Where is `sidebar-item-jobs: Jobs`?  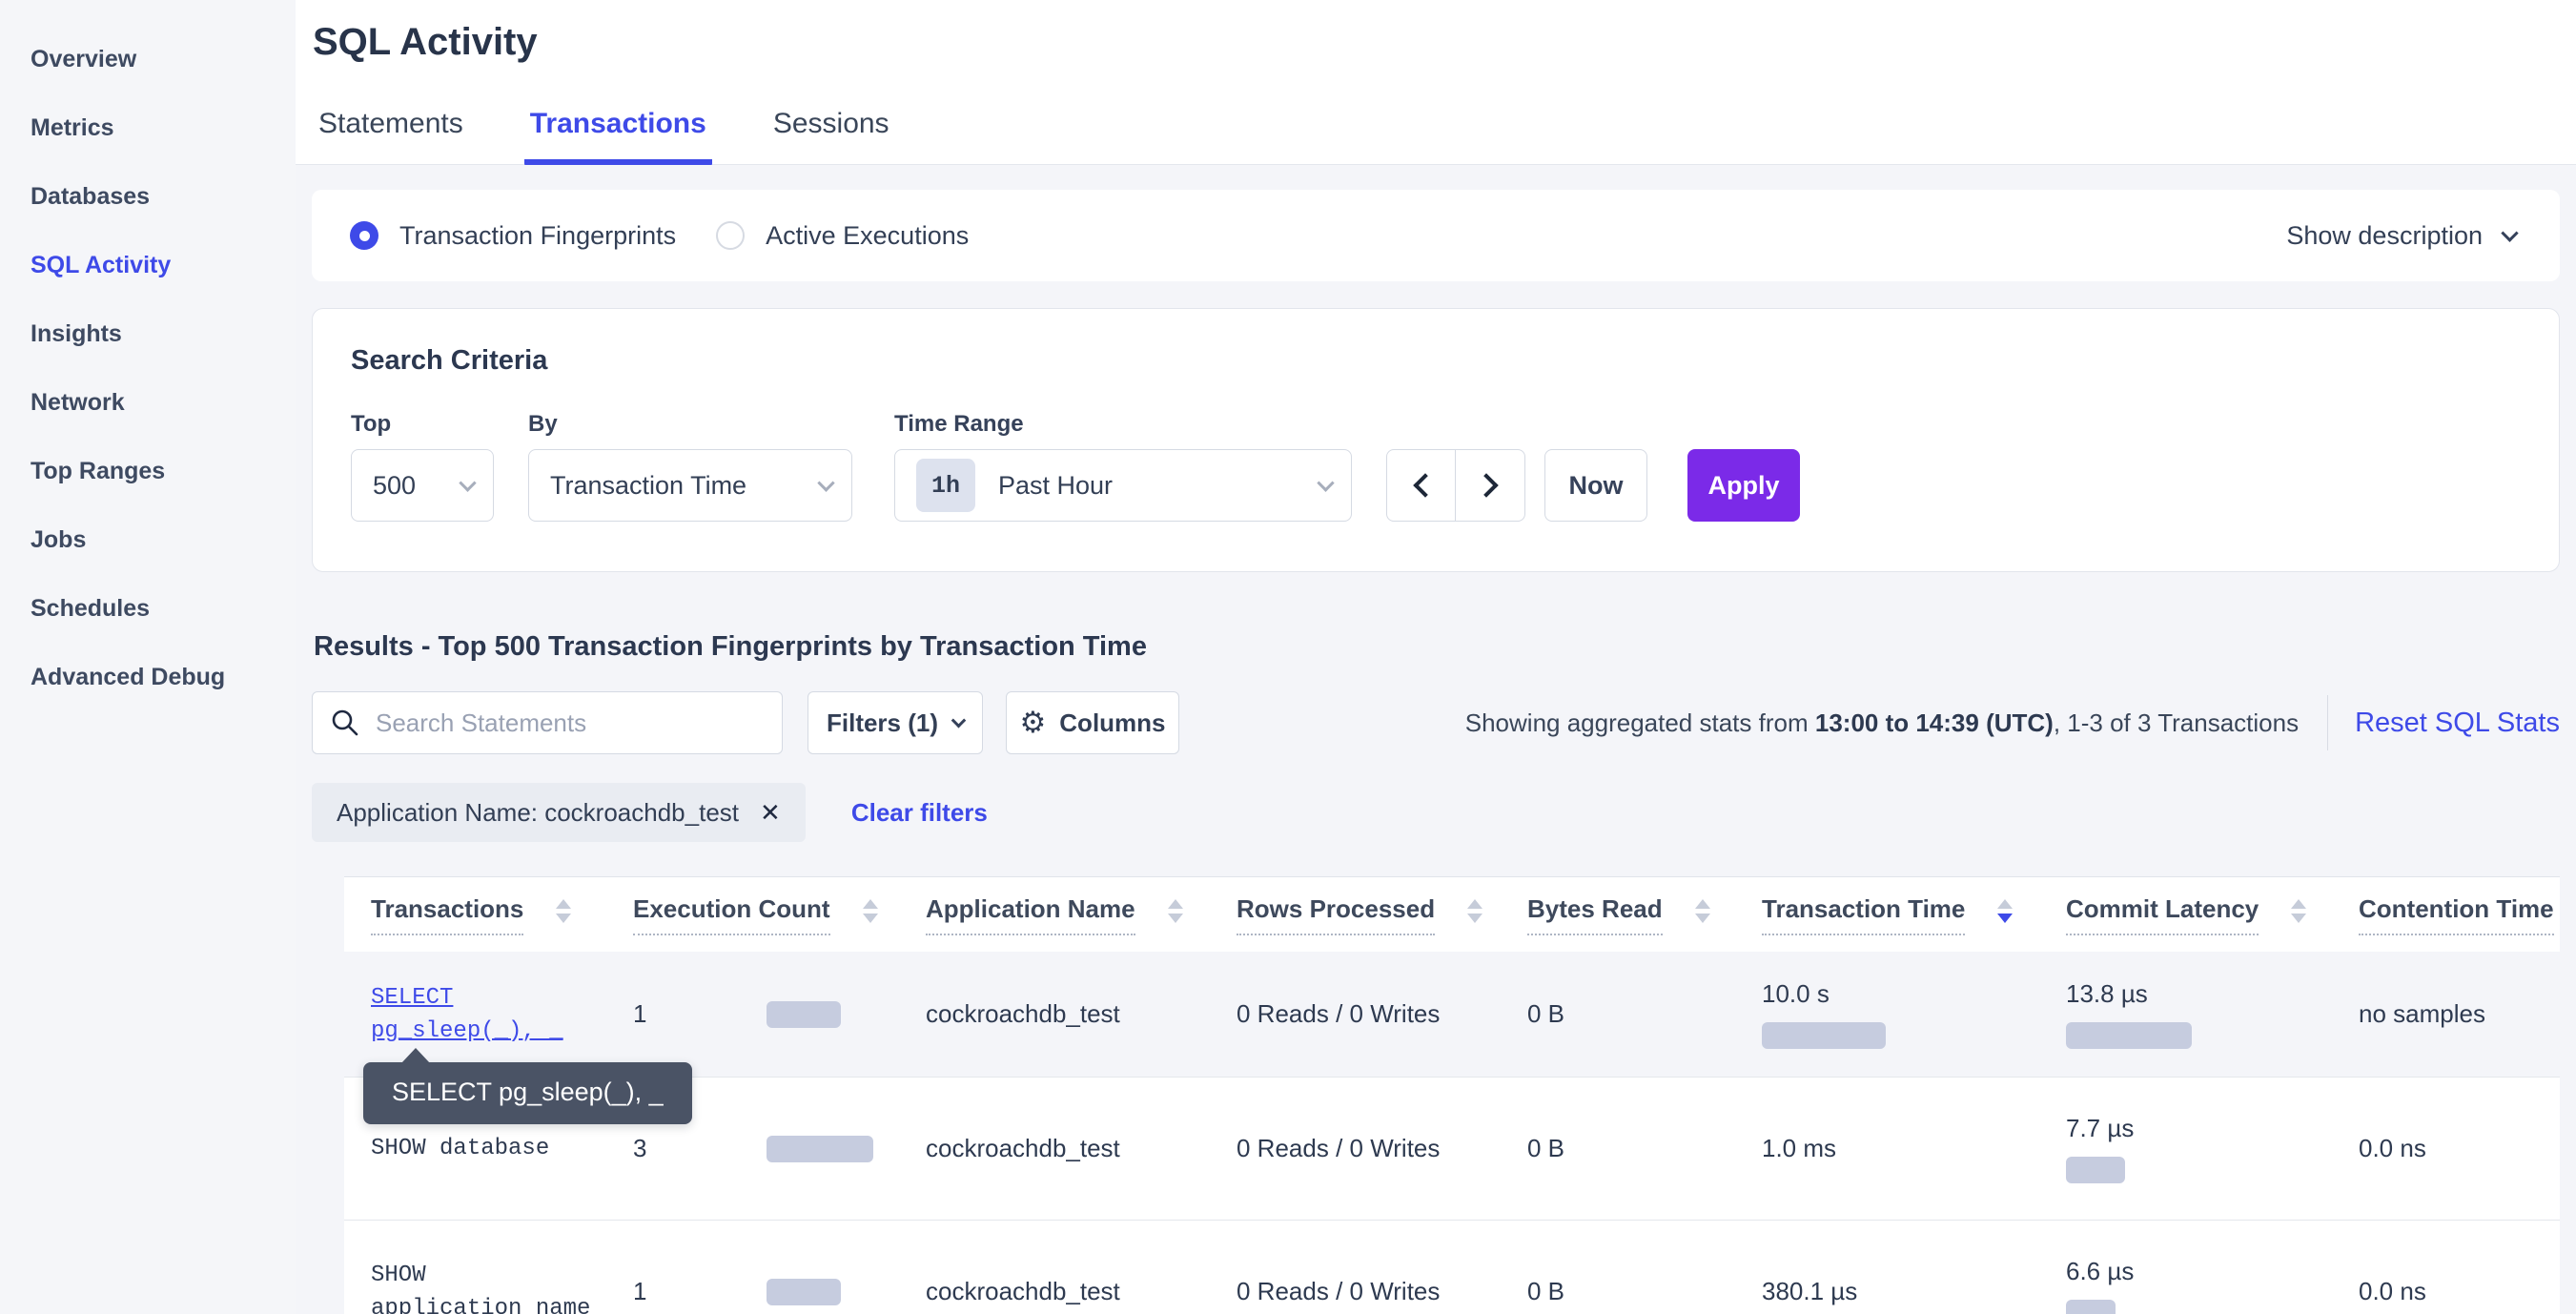
sidebar-item-jobs: Jobs is located at coordinates (59, 539).